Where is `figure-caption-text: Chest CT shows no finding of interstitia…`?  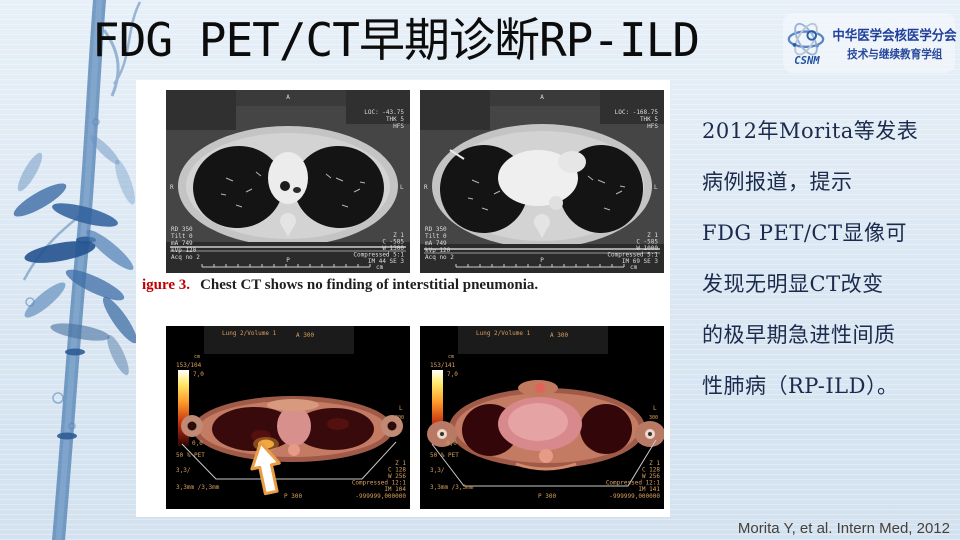 figure-caption-text: Chest CT shows no finding of interstitia… is located at coordinates (369, 285).